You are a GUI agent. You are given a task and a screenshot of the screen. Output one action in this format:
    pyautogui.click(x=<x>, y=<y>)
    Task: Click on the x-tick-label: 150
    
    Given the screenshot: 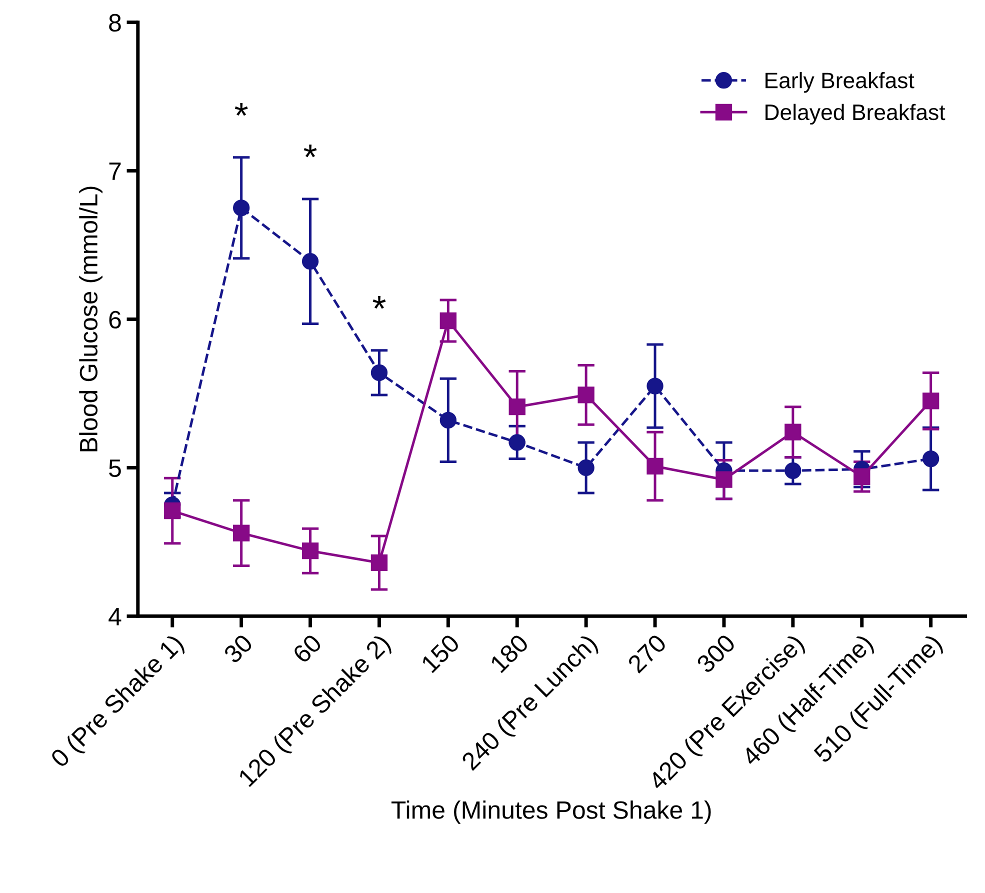 What is the action you would take?
    pyautogui.click(x=440, y=653)
    